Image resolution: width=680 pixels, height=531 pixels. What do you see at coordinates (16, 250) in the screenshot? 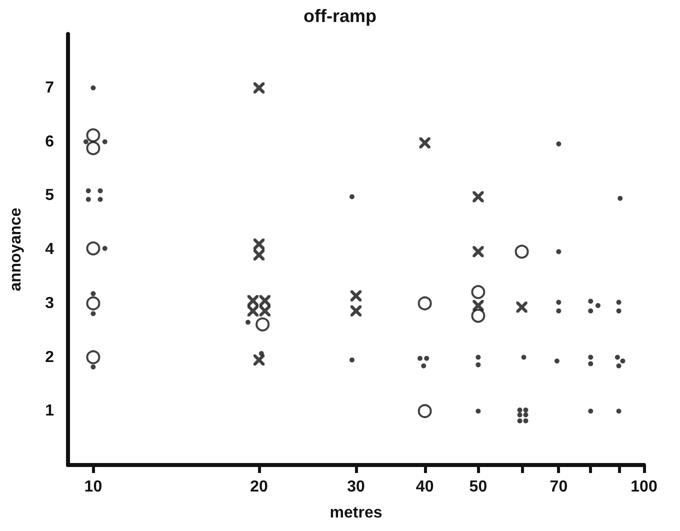
I see `y-axis-title: annoyance` at bounding box center [16, 250].